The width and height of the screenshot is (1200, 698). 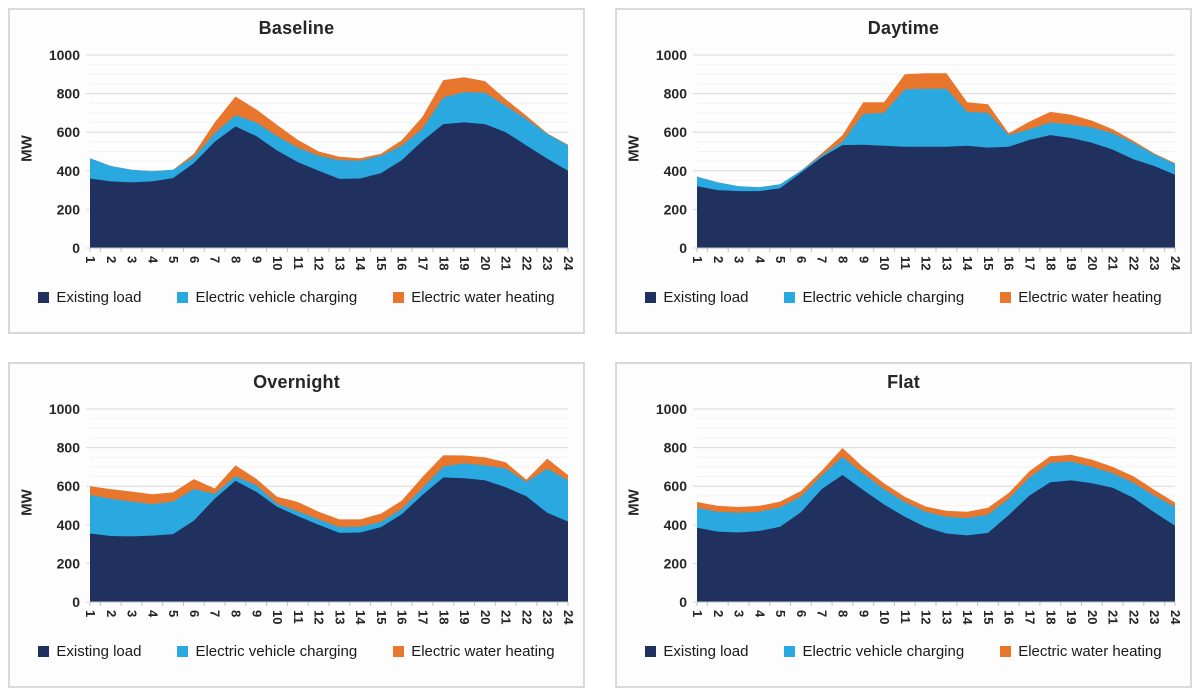 I want to click on svg-text: 1, so click(x=90, y=259).